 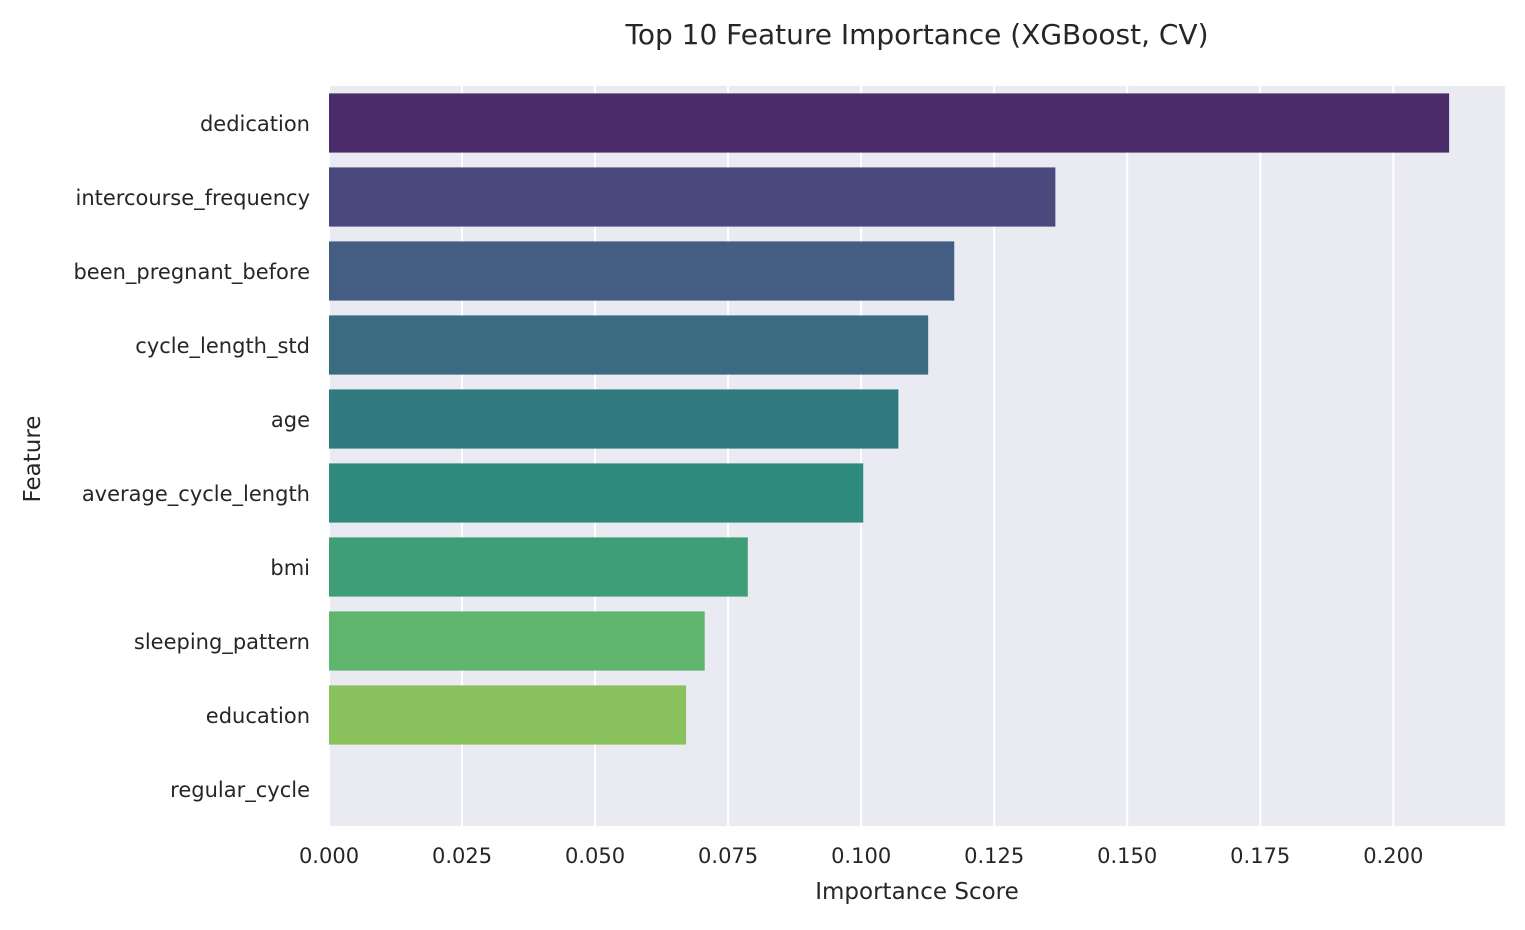 What do you see at coordinates (596, 493) in the screenshot?
I see `bar-average-cycle-length` at bounding box center [596, 493].